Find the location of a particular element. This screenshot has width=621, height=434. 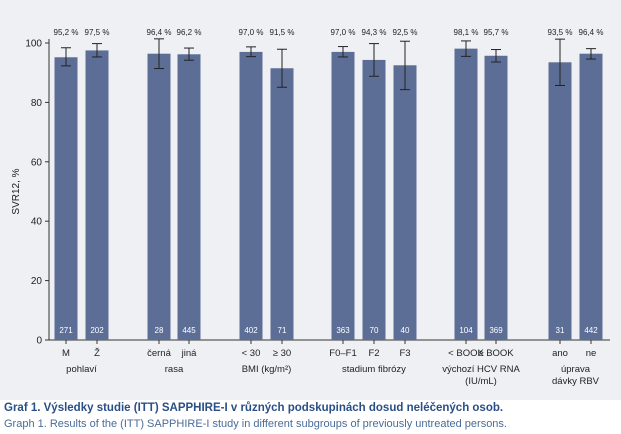

category-label: ≥ 30 is located at coordinates (282, 353).